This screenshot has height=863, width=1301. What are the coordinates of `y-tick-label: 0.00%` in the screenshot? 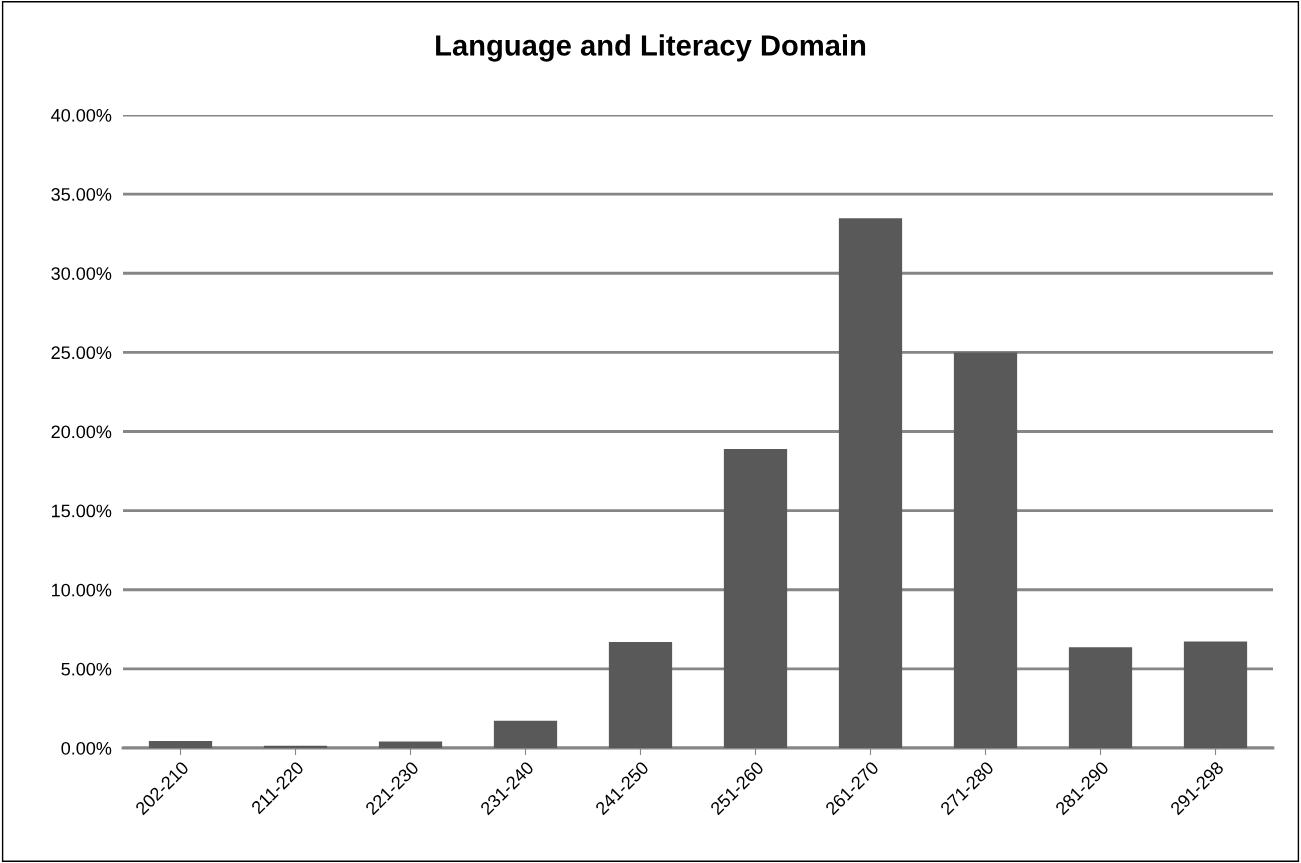 It's located at (86, 748).